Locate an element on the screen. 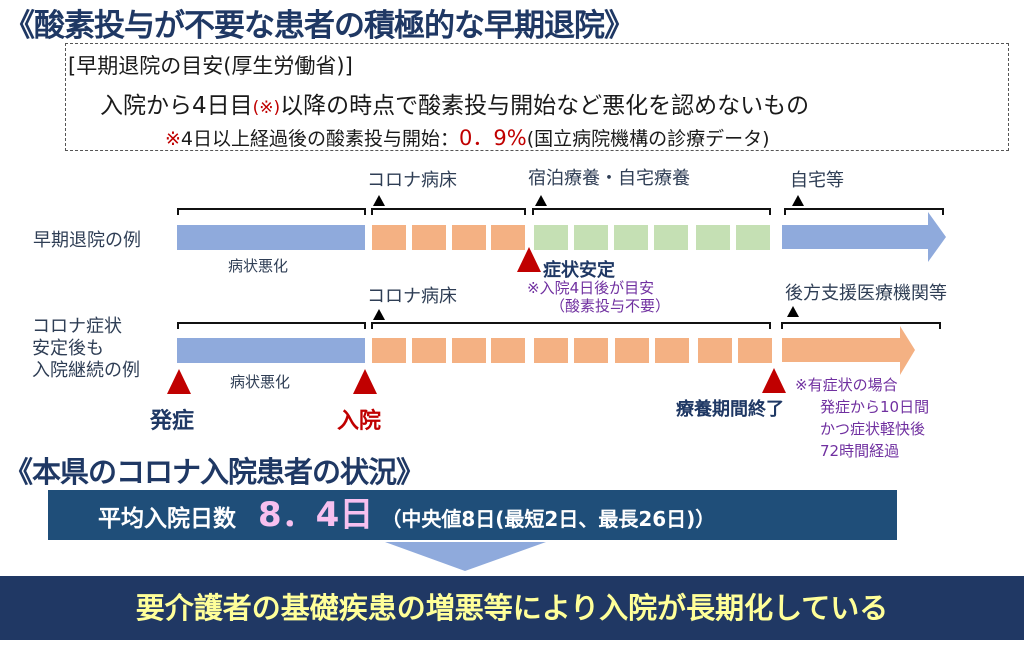  stable-note-2: （酸素投与不要） is located at coordinates (610, 306).